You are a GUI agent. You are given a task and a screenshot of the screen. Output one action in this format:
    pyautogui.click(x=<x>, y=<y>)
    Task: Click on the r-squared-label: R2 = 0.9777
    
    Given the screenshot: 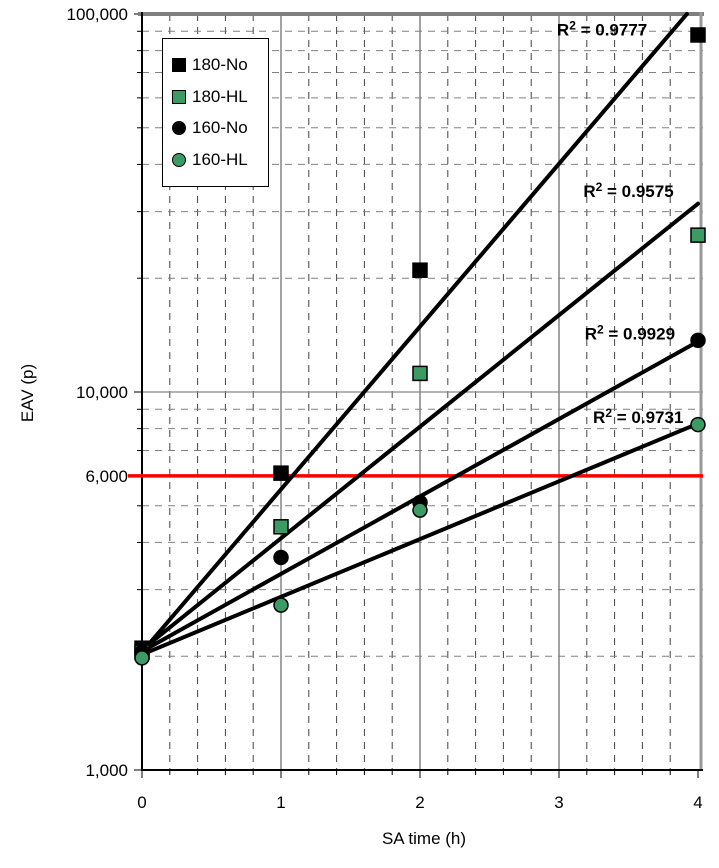 What is the action you would take?
    pyautogui.click(x=602, y=28)
    